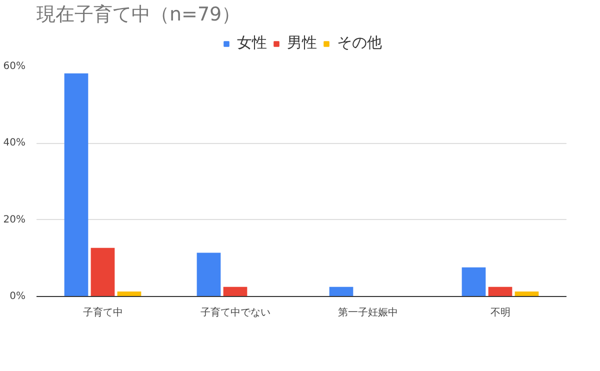 Image resolution: width=600 pixels, height=371 pixels. Describe the element at coordinates (102, 312) in the screenshot. I see `x-tick-label: 子育て中` at that location.